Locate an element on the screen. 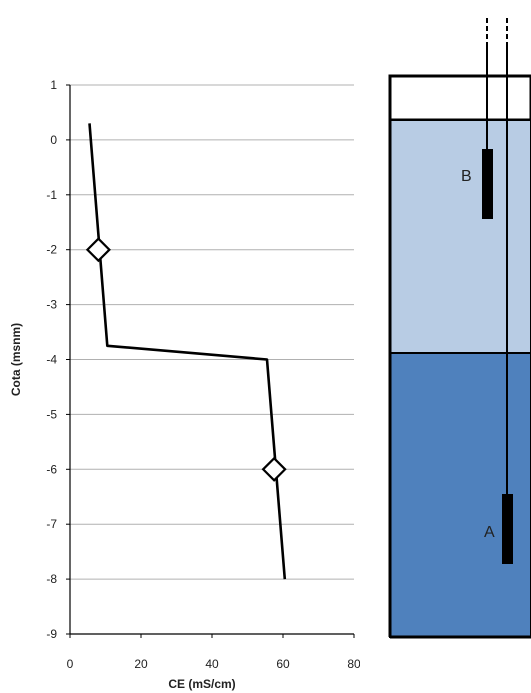  y-tick-label: -5 is located at coordinates (51, 414).